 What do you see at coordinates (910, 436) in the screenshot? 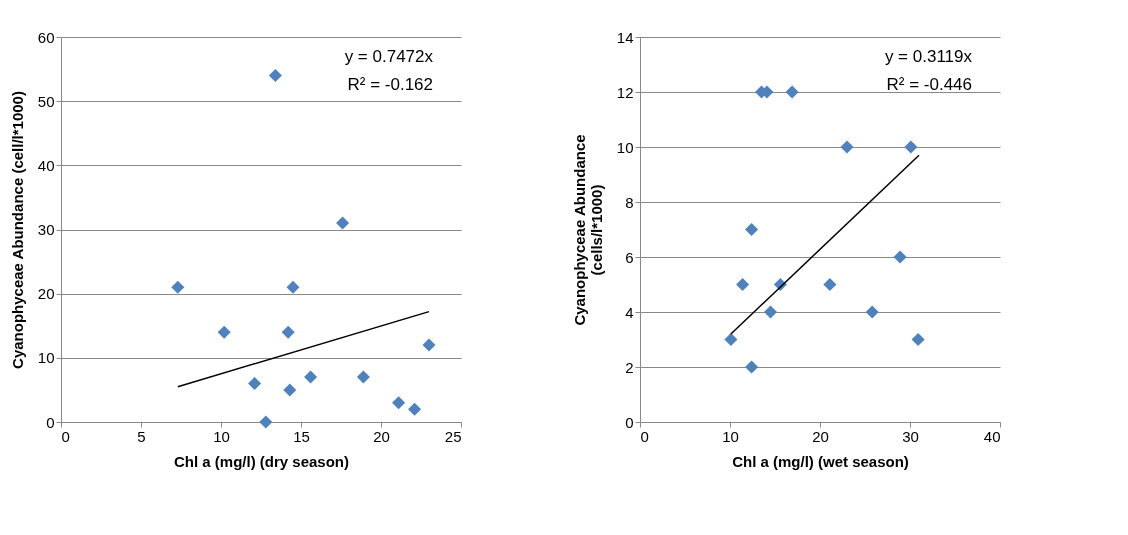
I see `x-tick-label: 30` at bounding box center [910, 436].